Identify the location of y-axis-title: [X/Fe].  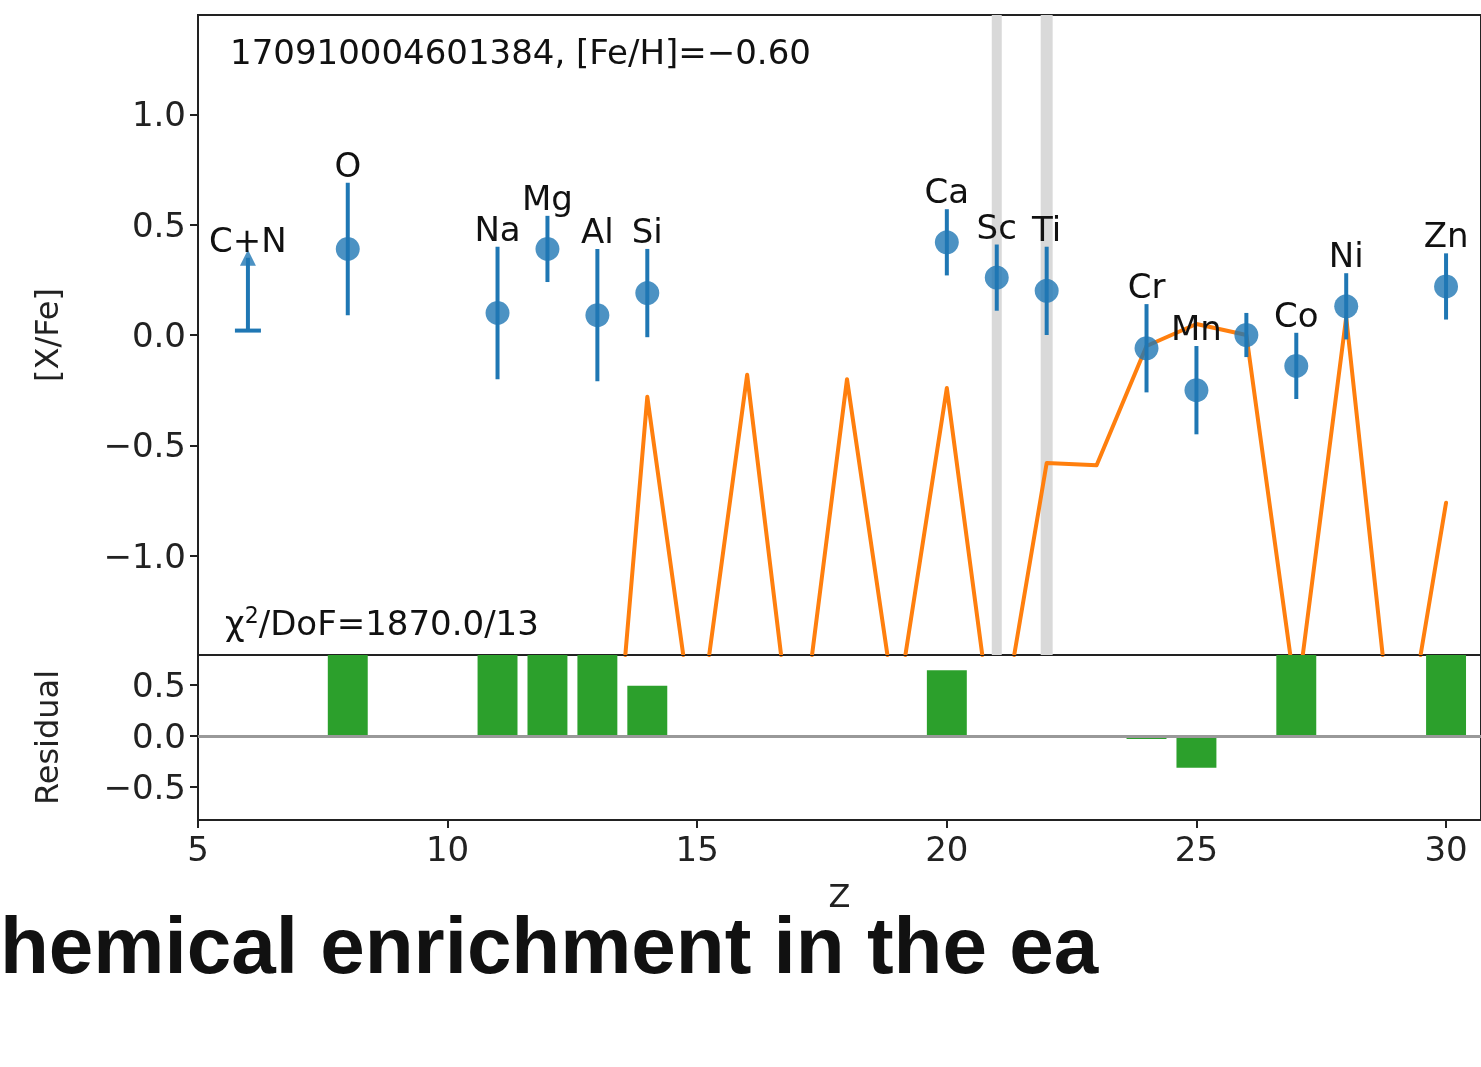
(47, 335).